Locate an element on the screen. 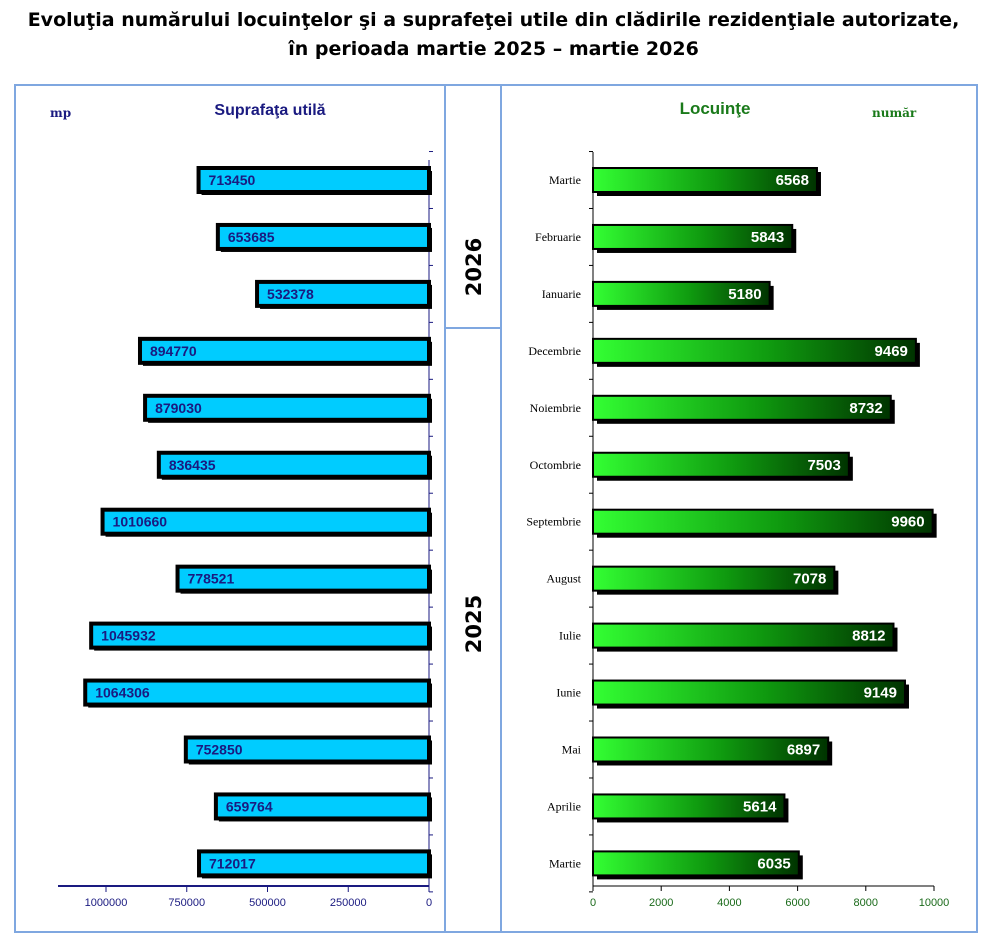 The width and height of the screenshot is (987, 945). right-bar-value-label: 6035 is located at coordinates (773, 863).